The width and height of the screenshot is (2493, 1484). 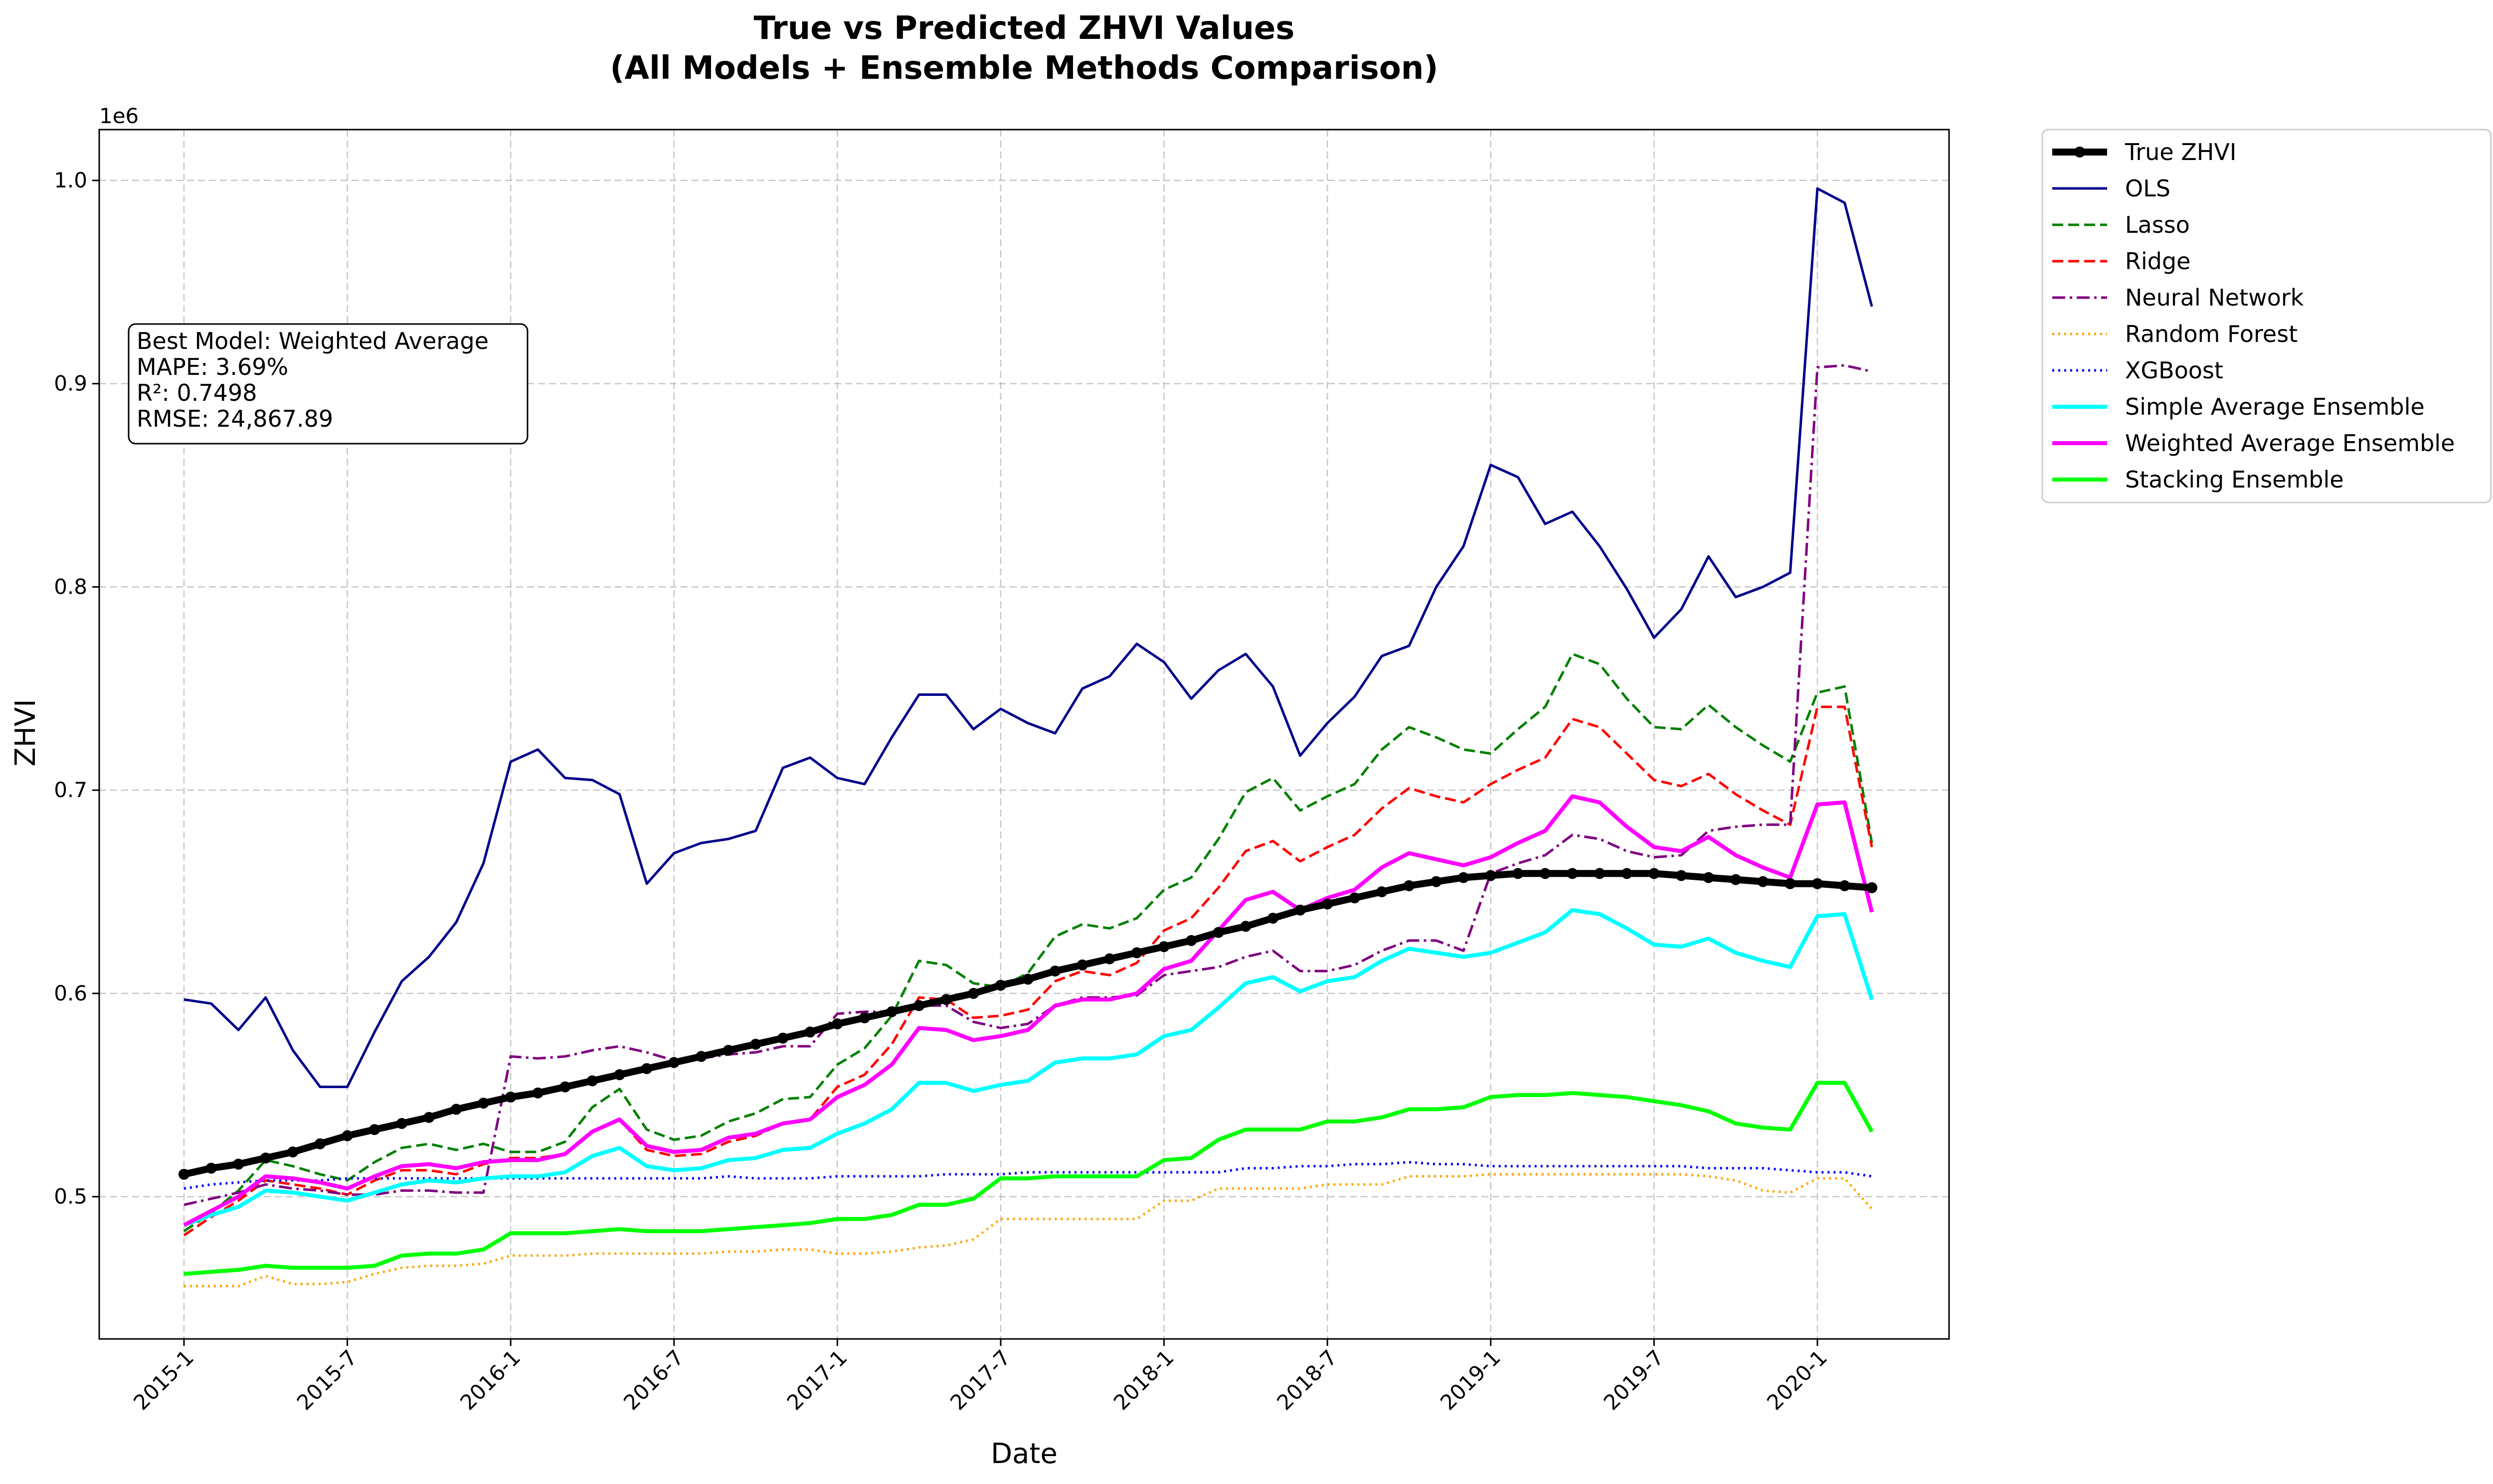 What do you see at coordinates (2111, 188) in the screenshot?
I see `legend-entry-ols: OLS` at bounding box center [2111, 188].